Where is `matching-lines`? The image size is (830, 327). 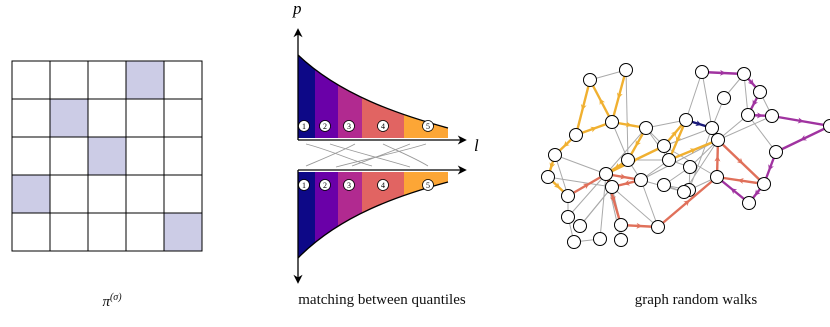
matching-lines is located at coordinates (367, 155).